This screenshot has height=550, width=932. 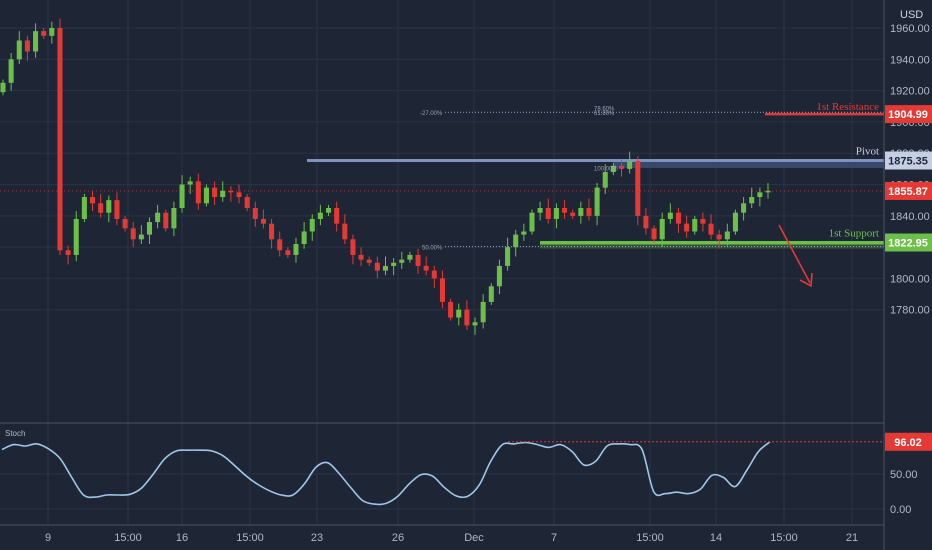 What do you see at coordinates (794, 254) in the screenshot?
I see `projection-arrow` at bounding box center [794, 254].